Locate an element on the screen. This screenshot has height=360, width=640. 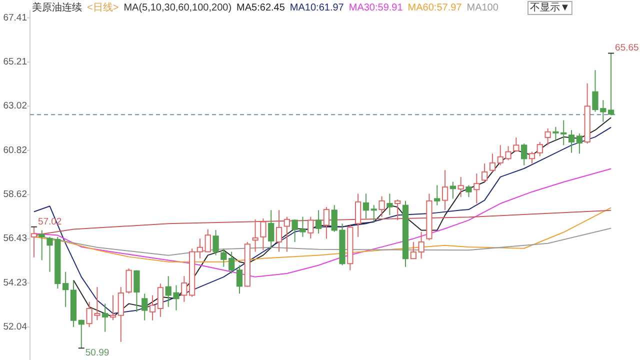
text: MA30:59.91 is located at coordinates (376, 8).